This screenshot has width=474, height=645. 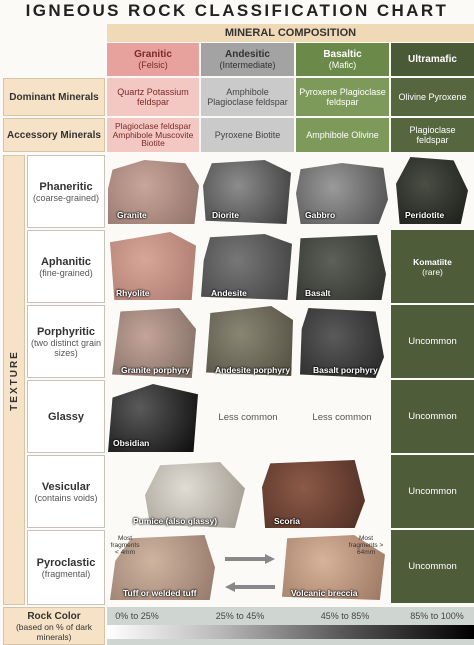 What do you see at coordinates (432, 135) in the screenshot?
I see `mineral-cell: Plagioclase feldspar` at bounding box center [432, 135].